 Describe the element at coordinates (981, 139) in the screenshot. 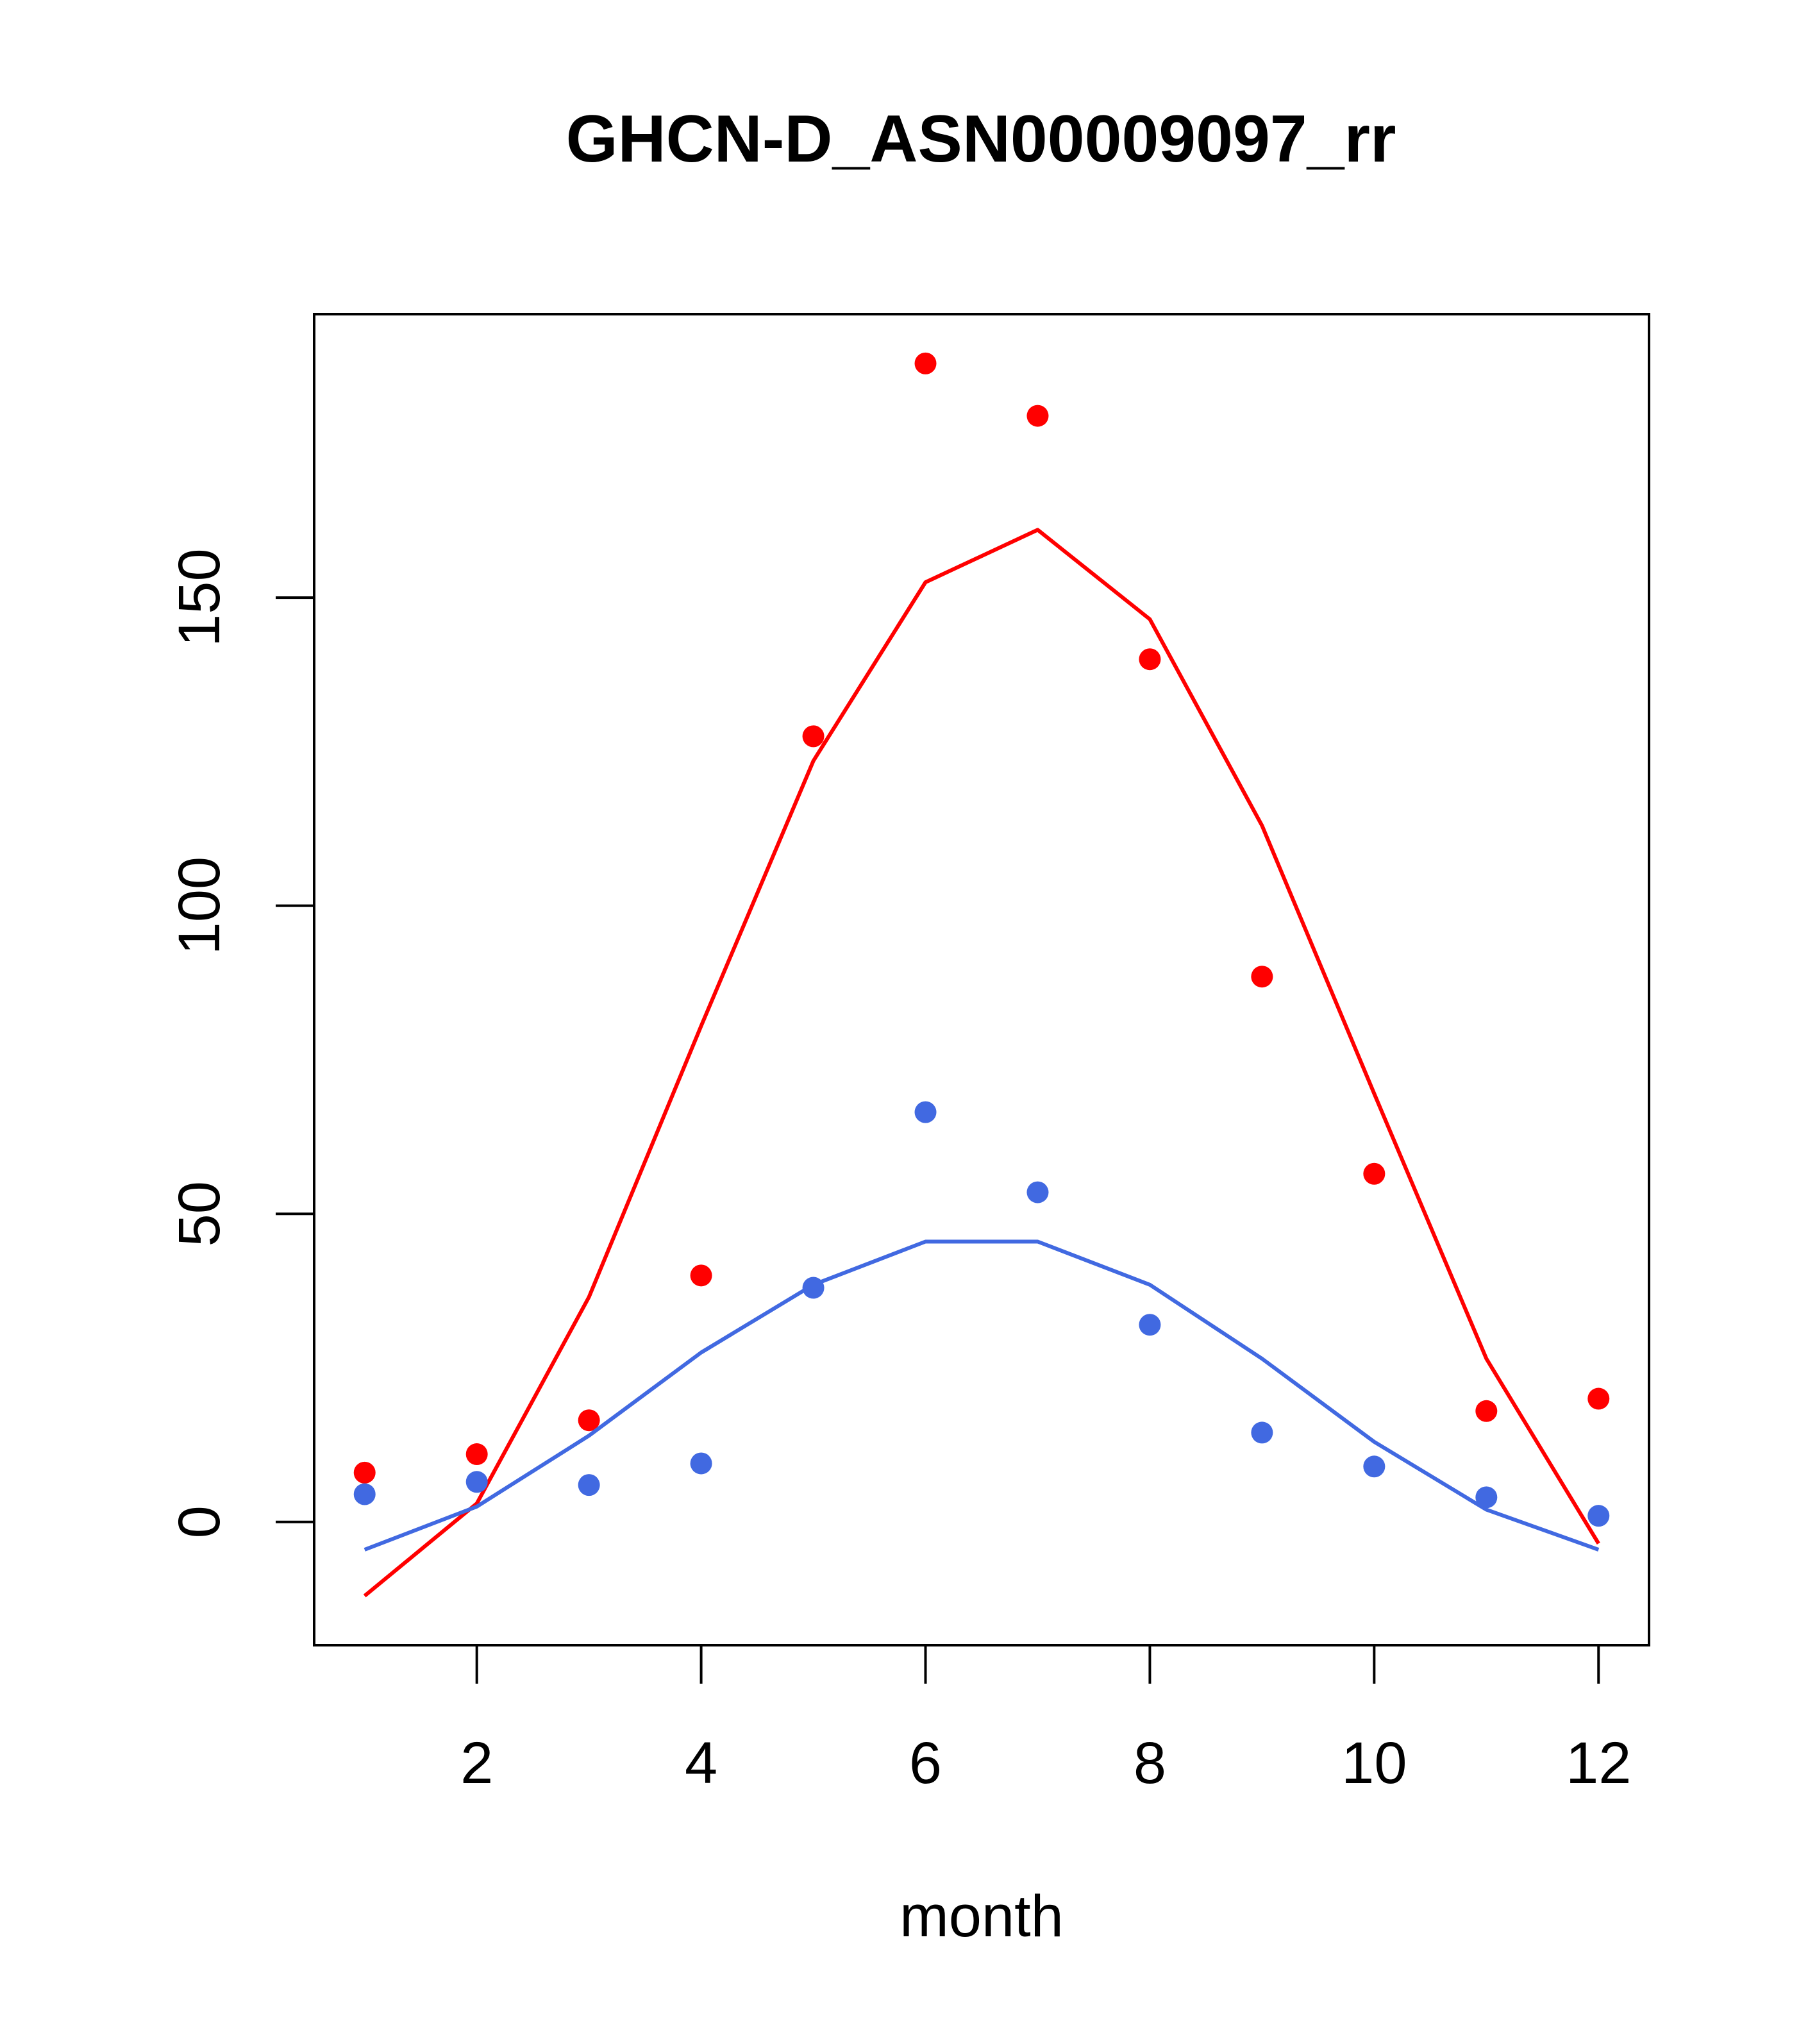

I see `chart-title: GHCN-D_ASN00009097_rr` at that location.